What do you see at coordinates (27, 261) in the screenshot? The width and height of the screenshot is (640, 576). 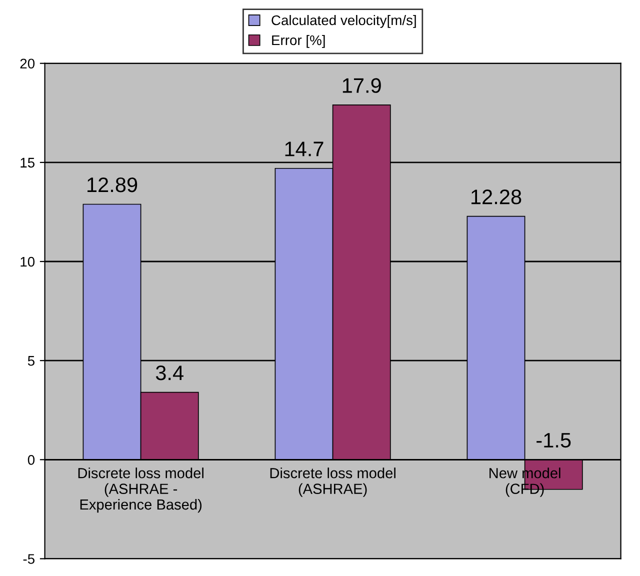 I see `y-tick-label: 10` at bounding box center [27, 261].